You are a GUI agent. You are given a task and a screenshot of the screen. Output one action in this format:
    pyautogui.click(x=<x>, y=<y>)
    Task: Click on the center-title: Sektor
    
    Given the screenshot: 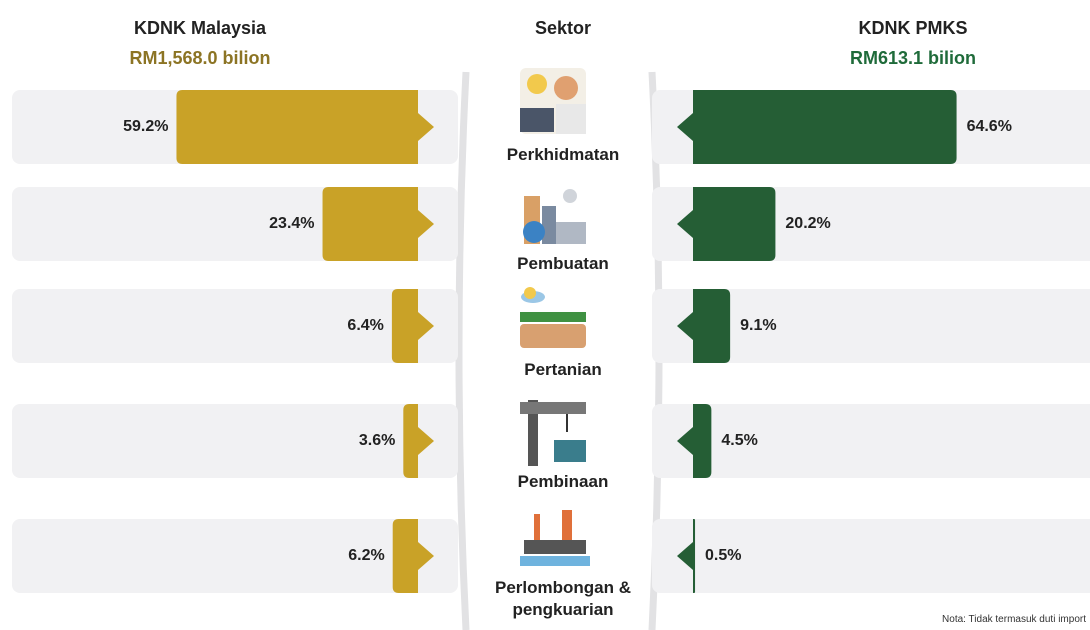 What is the action you would take?
    pyautogui.click(x=563, y=28)
    